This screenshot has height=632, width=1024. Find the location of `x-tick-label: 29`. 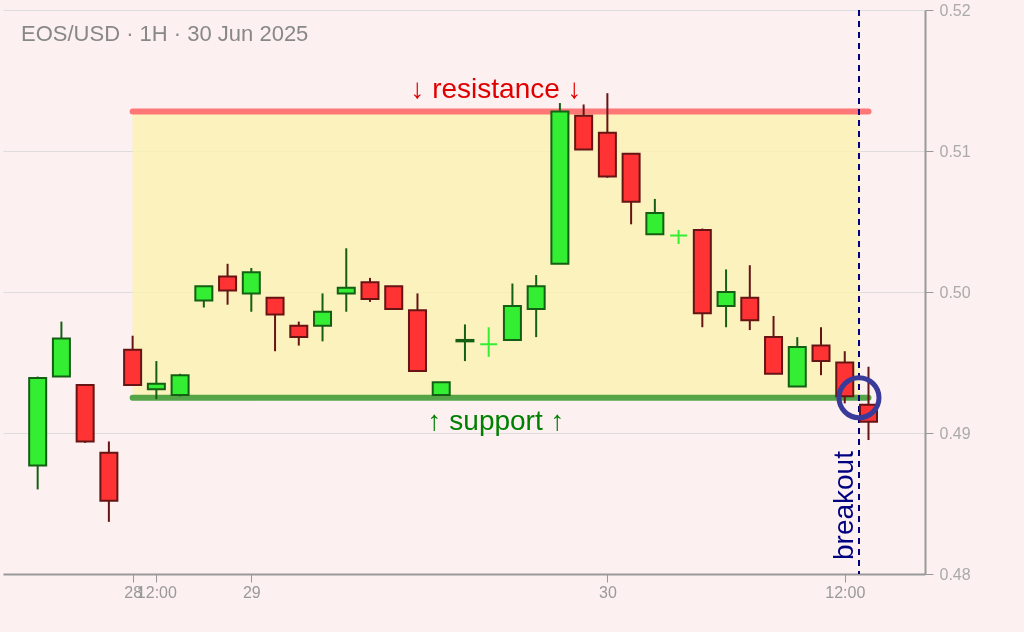

x-tick-label: 29 is located at coordinates (251, 592).